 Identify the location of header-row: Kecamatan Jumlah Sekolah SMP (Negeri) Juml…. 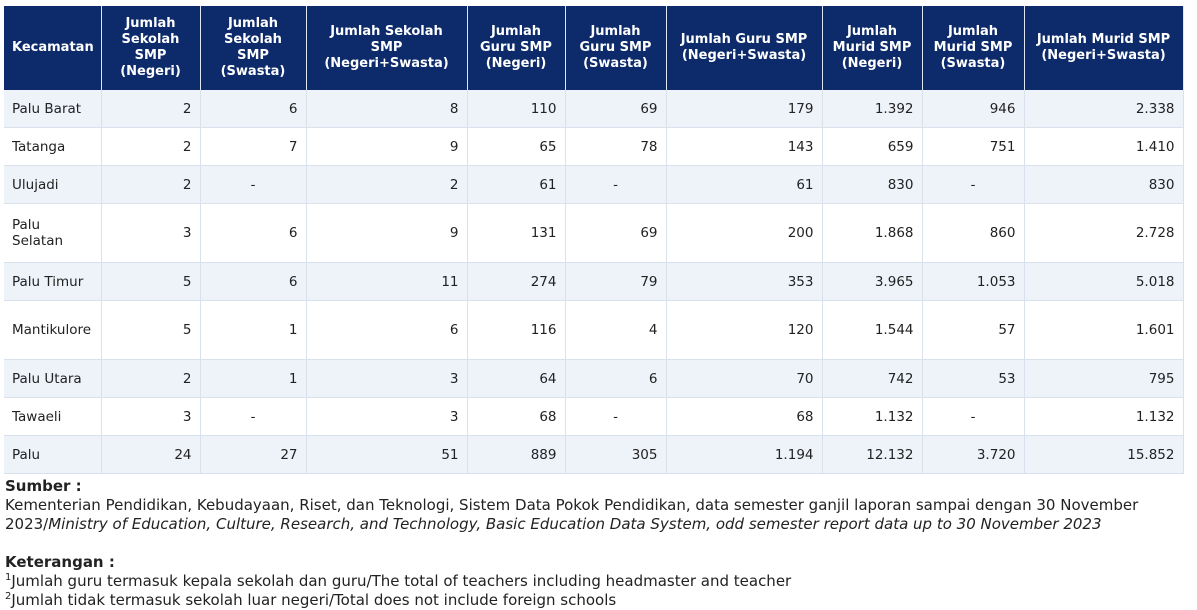
(594, 48).